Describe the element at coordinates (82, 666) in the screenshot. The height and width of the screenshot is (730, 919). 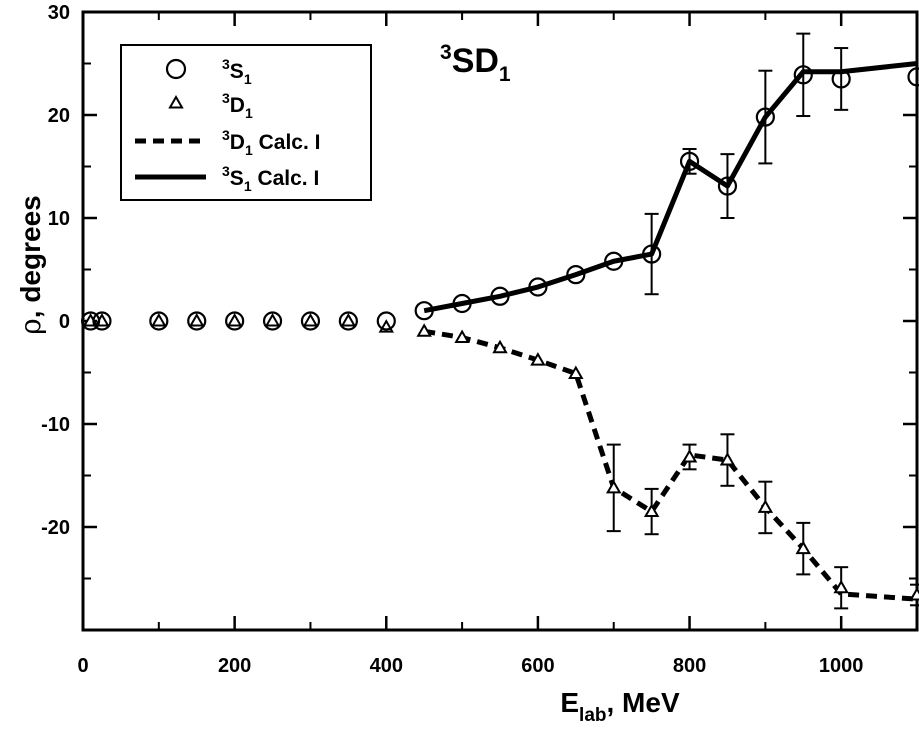
I see `x-tick-label: 0` at that location.